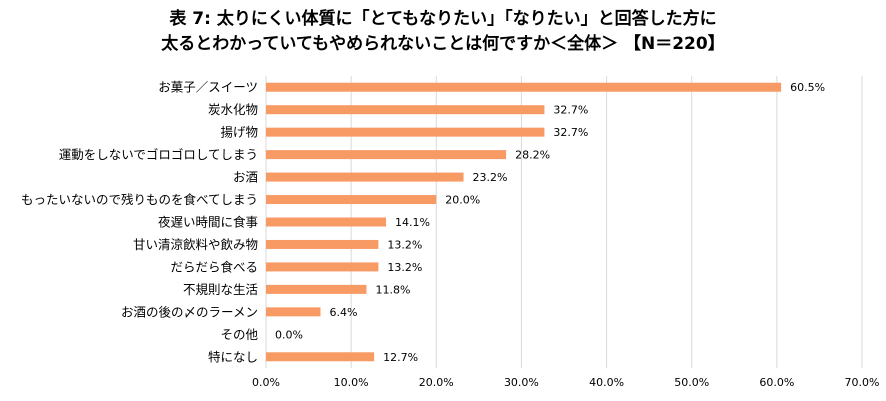 This screenshot has width=886, height=401. What do you see at coordinates (392, 289) in the screenshot?
I see `value-label-9: 11.8%` at bounding box center [392, 289].